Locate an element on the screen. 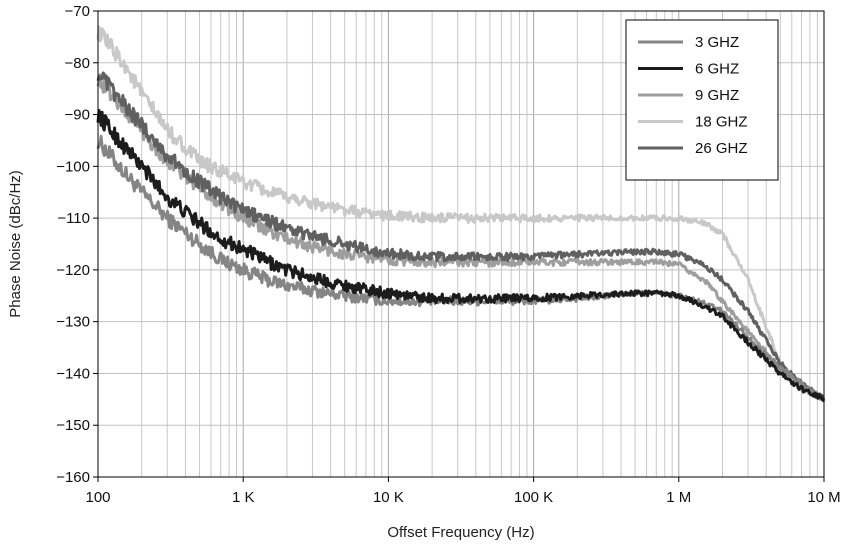 The height and width of the screenshot is (545, 851). legend-label: 6 GHZ is located at coordinates (717, 69).